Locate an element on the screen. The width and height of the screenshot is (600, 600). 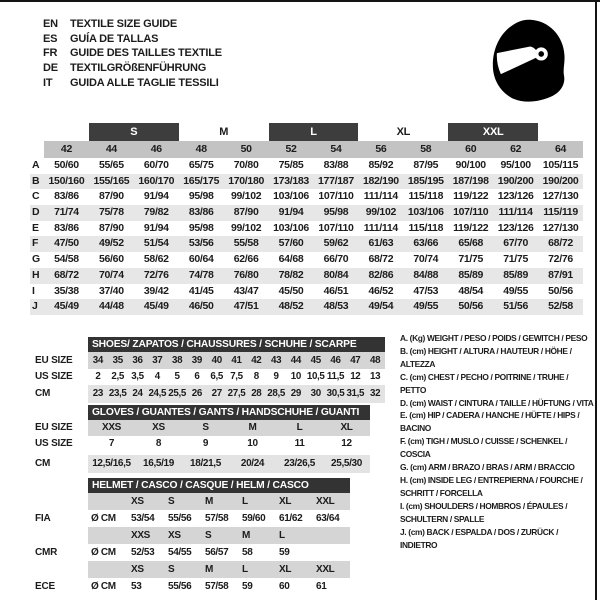
measurement-cell: 190/200 is located at coordinates (560, 181).